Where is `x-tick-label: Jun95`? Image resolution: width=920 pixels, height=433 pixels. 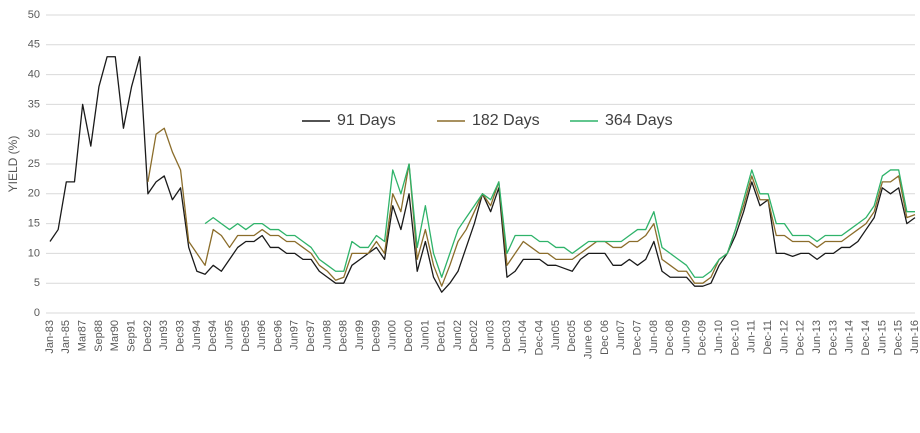 x-tick-label: Jun95 is located at coordinates (229, 335).